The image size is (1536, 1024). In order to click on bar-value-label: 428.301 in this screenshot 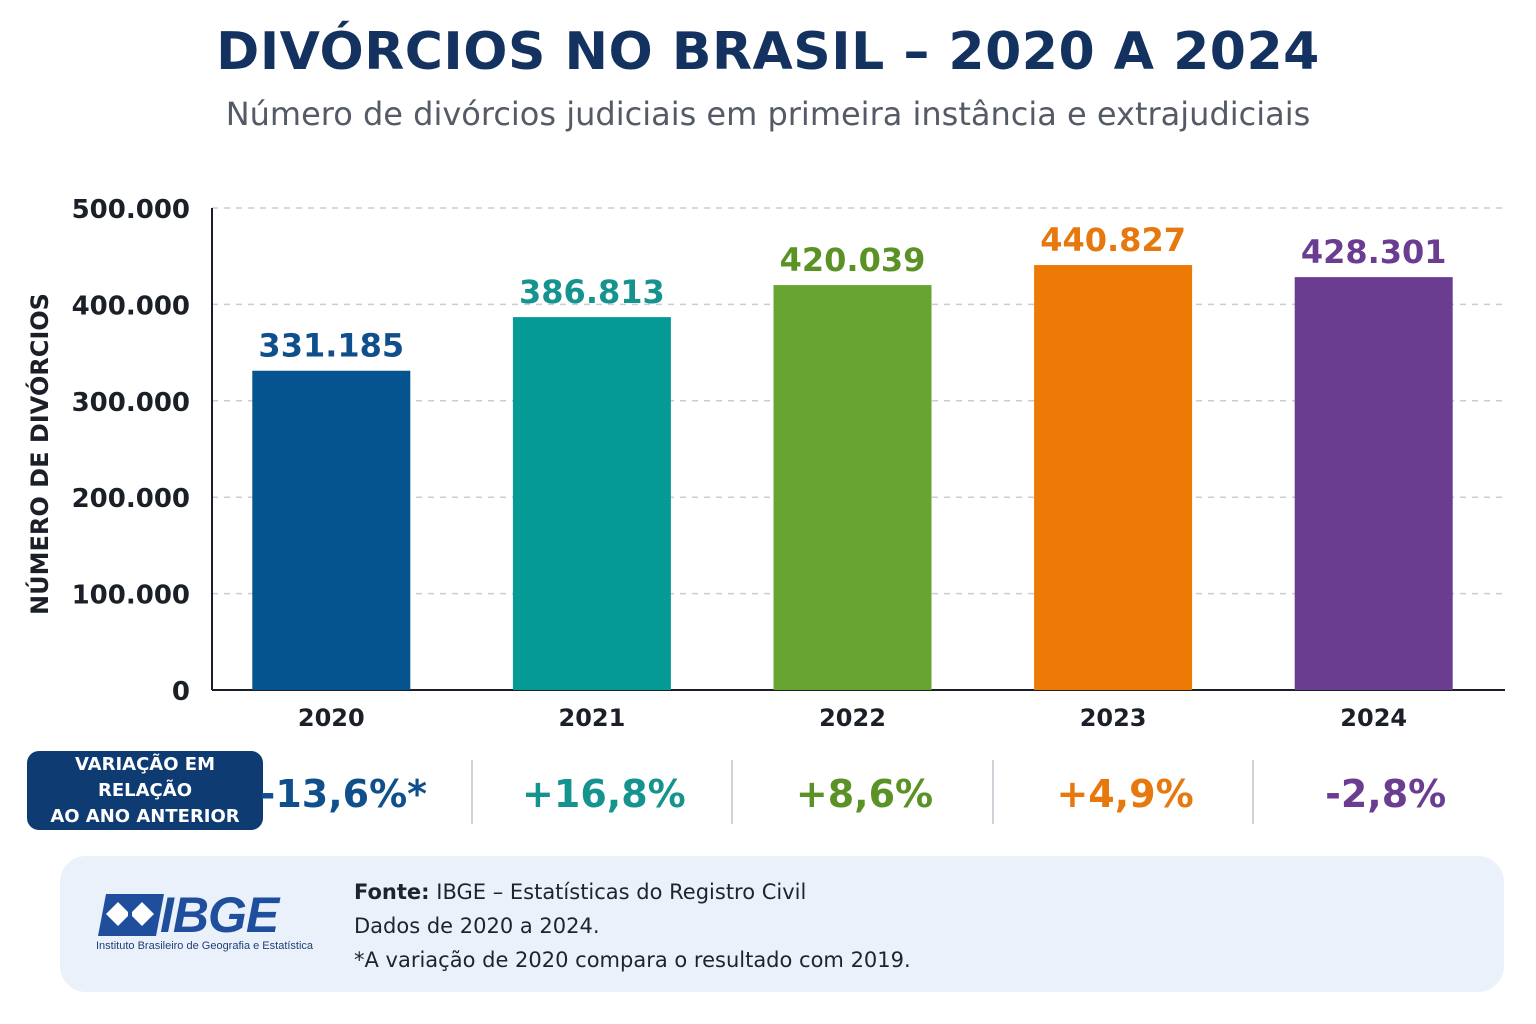, I will do `click(1374, 252)`.